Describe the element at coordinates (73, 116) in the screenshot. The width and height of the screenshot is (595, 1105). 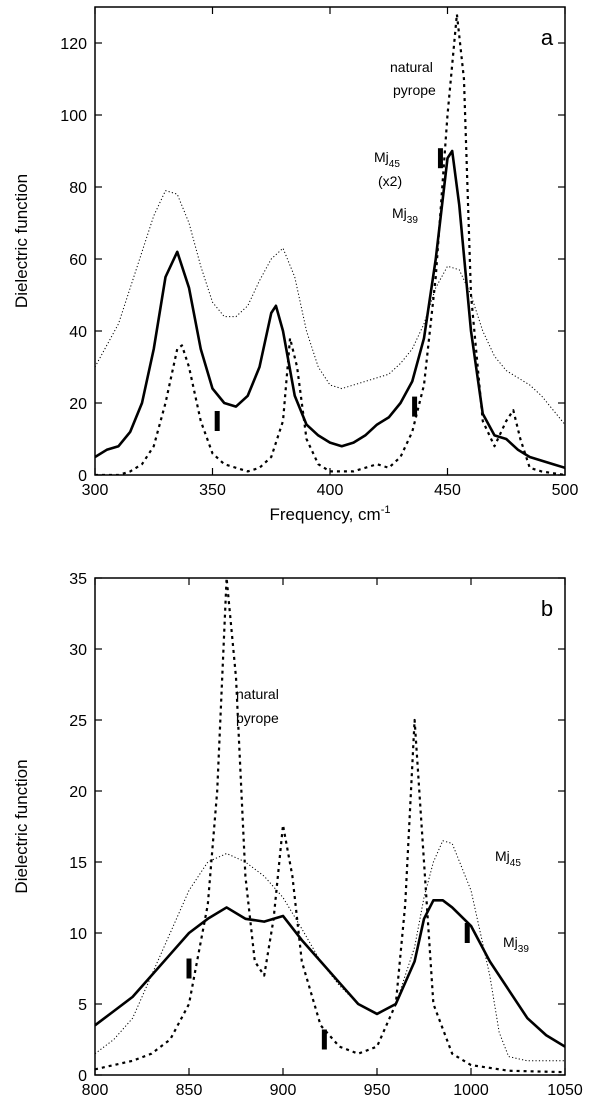
I see `y-tick-label: 100` at that location.